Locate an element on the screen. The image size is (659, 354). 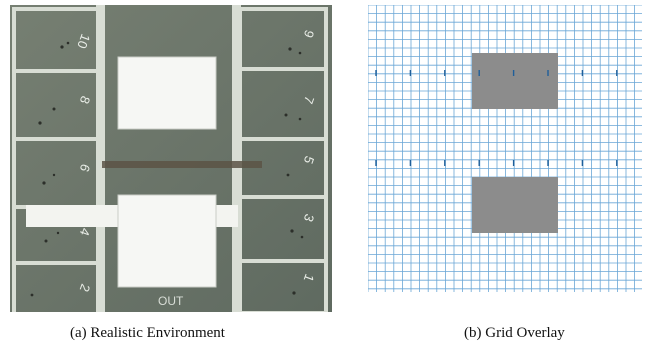
lot-label: 8 is located at coordinates (85, 100).